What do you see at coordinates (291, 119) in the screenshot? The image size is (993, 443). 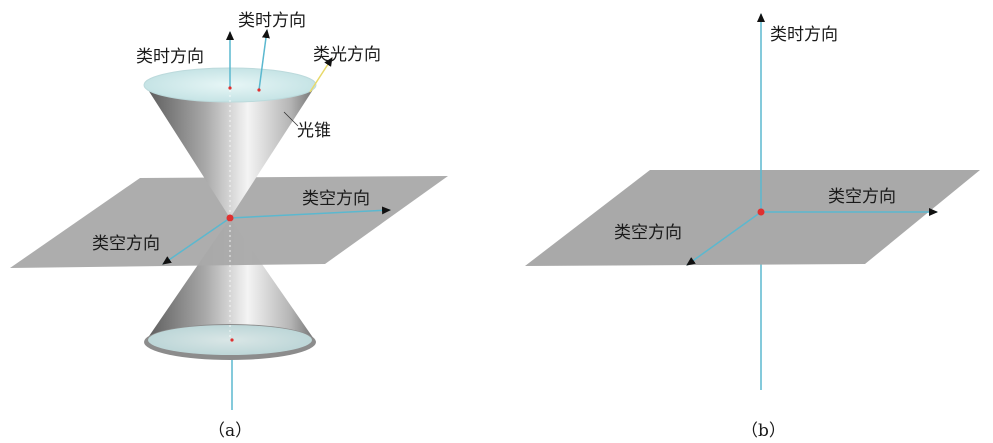 I see `light-cone-leader` at bounding box center [291, 119].